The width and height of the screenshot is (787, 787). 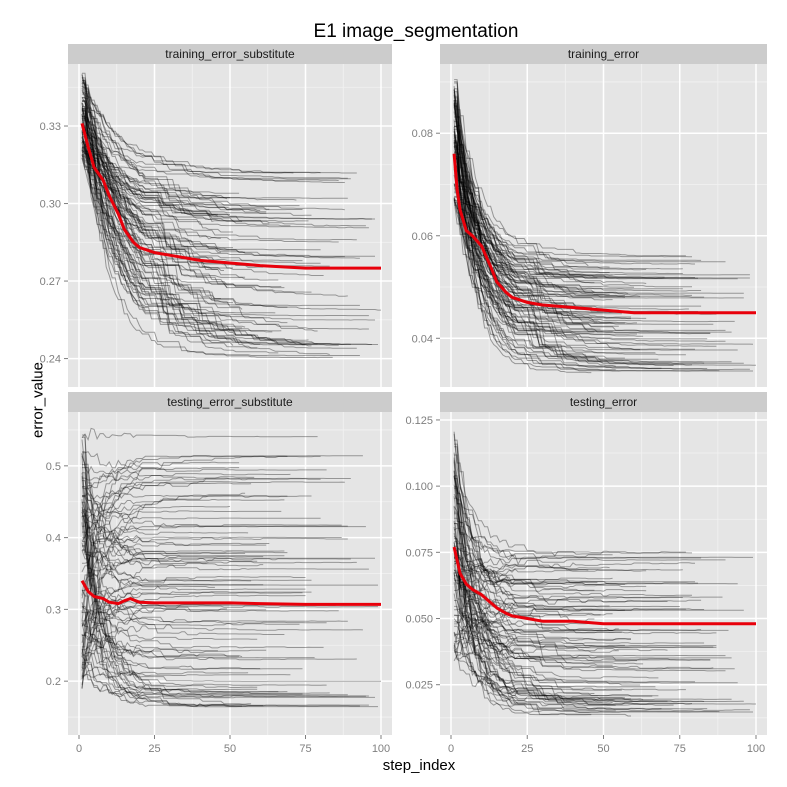 I want to click on facet-strip-label: testing_error_substitute, so click(x=230, y=402).